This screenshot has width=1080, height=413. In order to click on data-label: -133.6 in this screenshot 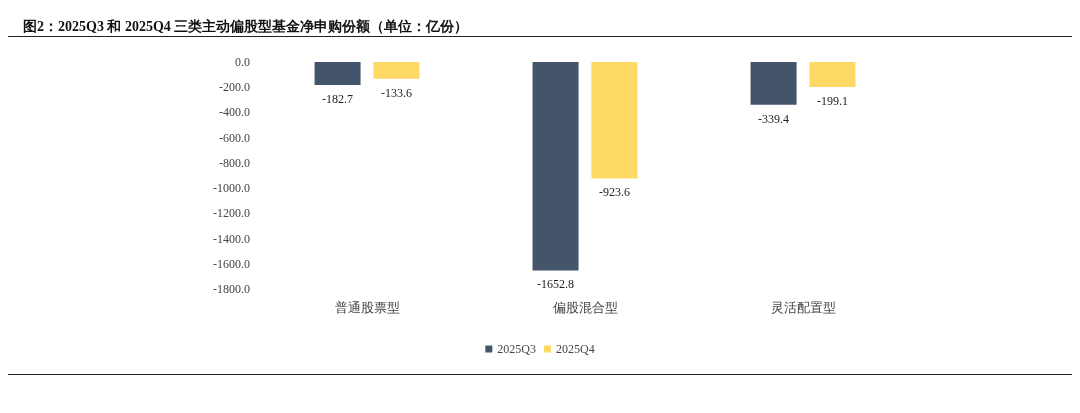, I will do `click(396, 92)`.